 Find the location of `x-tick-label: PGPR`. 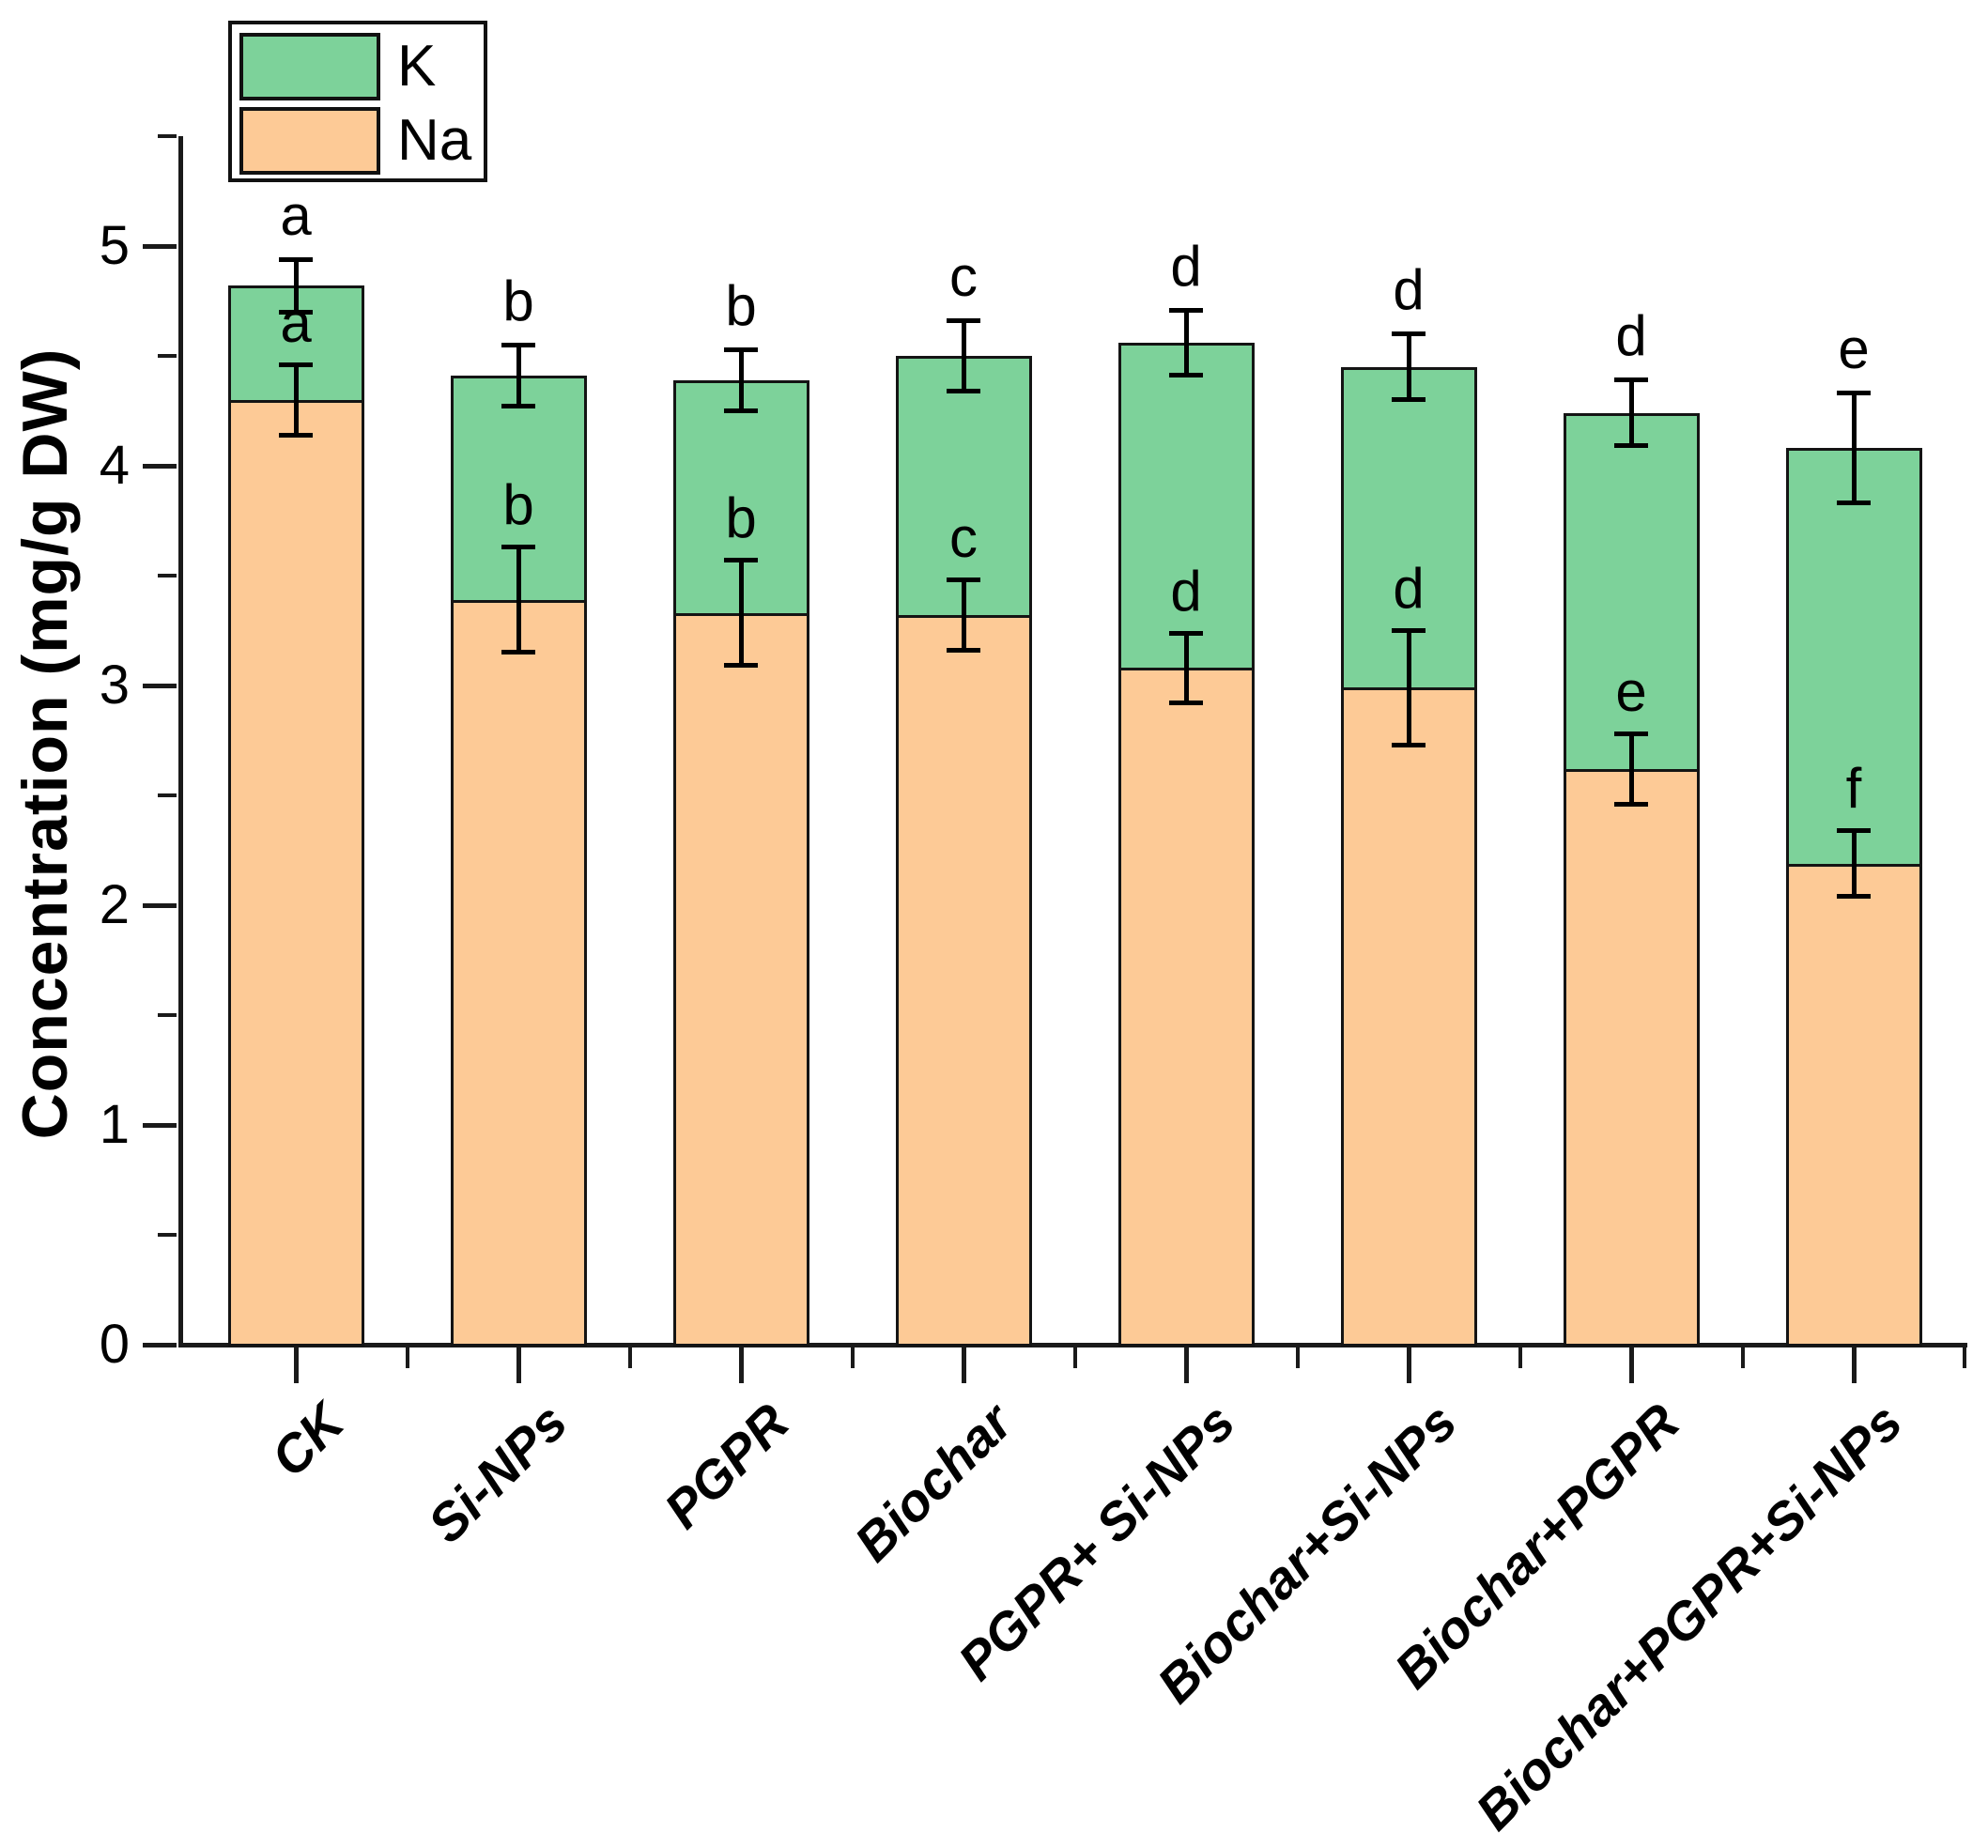

x-tick-label: PGPR is located at coordinates (727, 1466).